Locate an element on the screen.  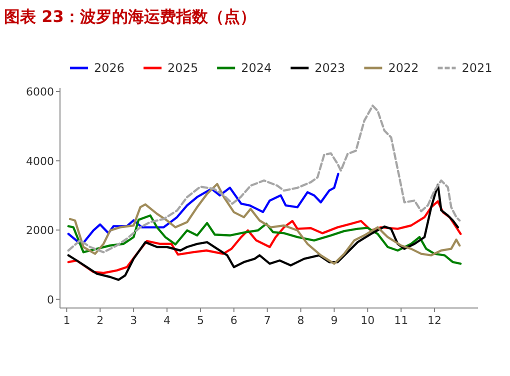
x-tick-label: 5 is located at coordinates (200, 320).